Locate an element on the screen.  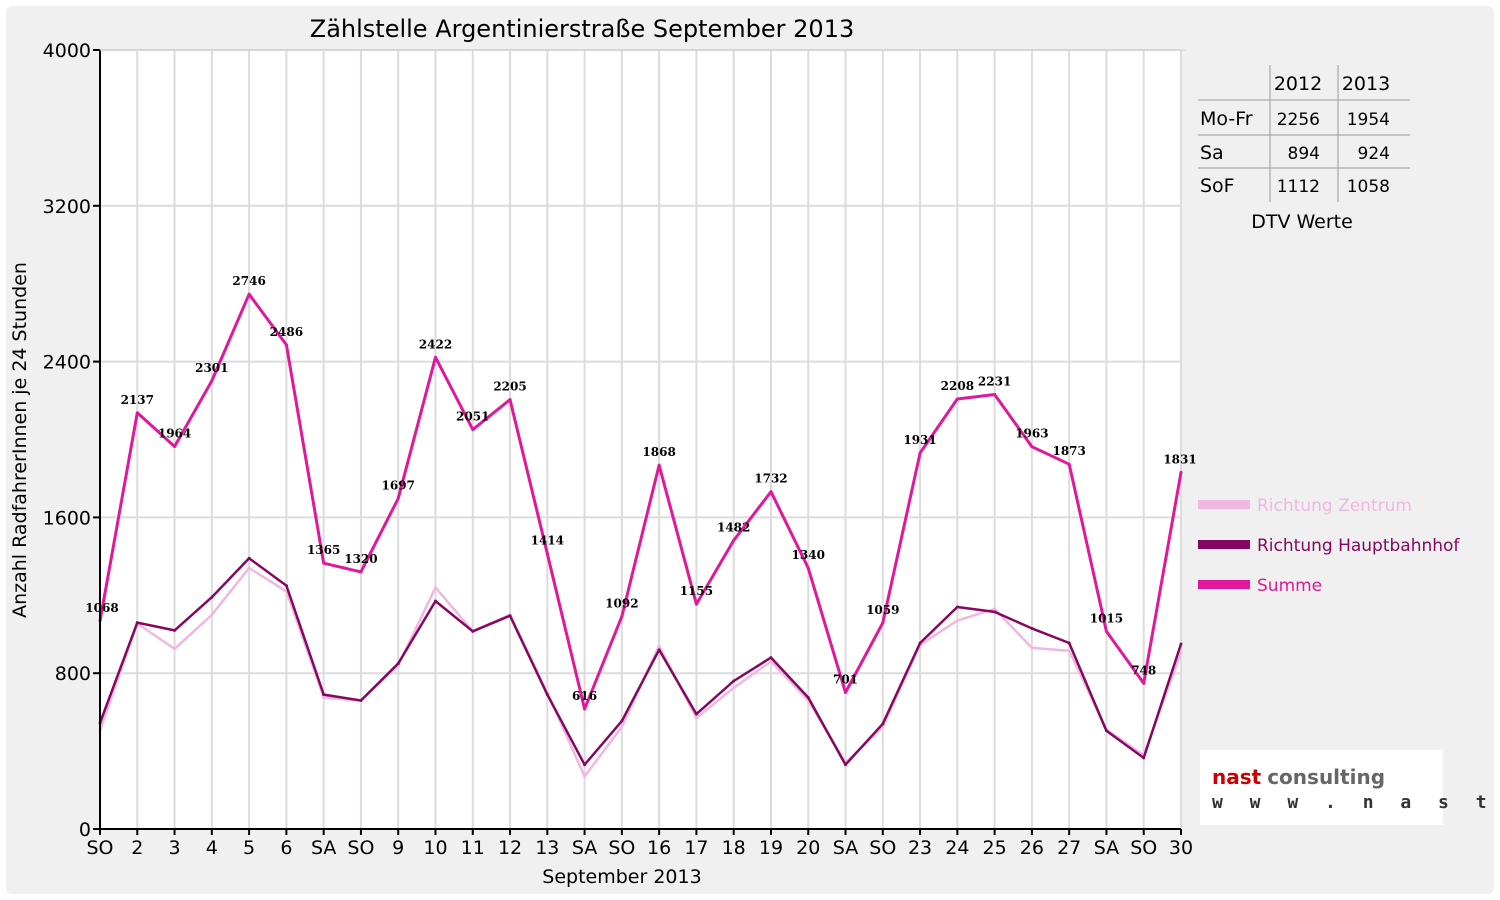
data-label: 2137 is located at coordinates (137, 400).